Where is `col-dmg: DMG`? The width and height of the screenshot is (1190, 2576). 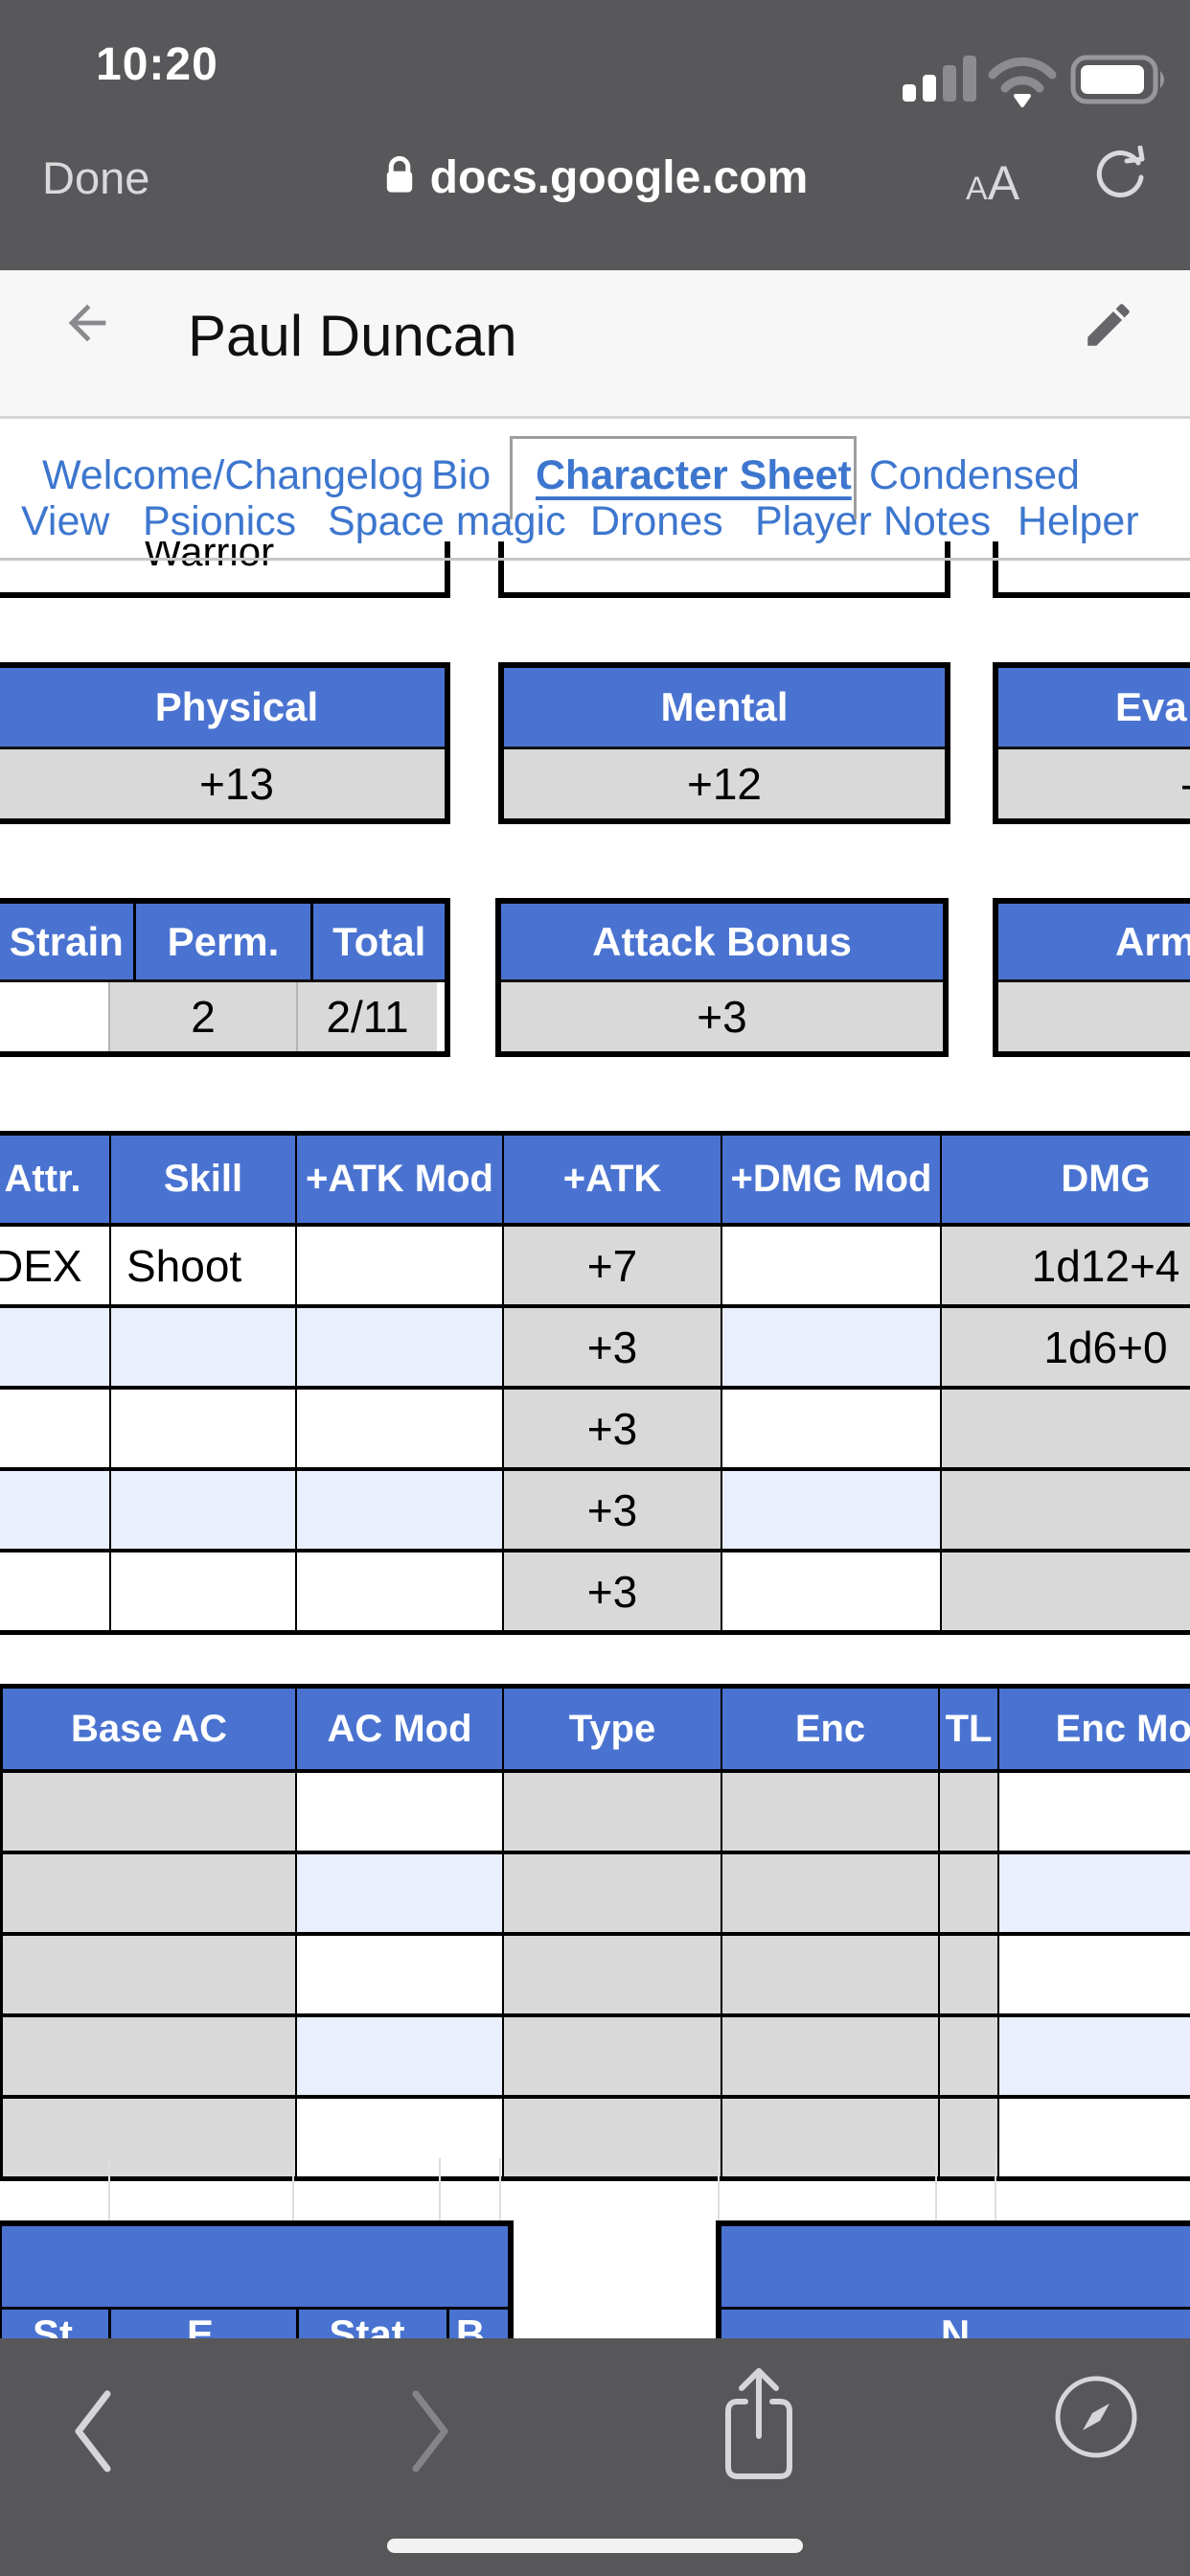
col-dmg: DMG is located at coordinates (1066, 1179).